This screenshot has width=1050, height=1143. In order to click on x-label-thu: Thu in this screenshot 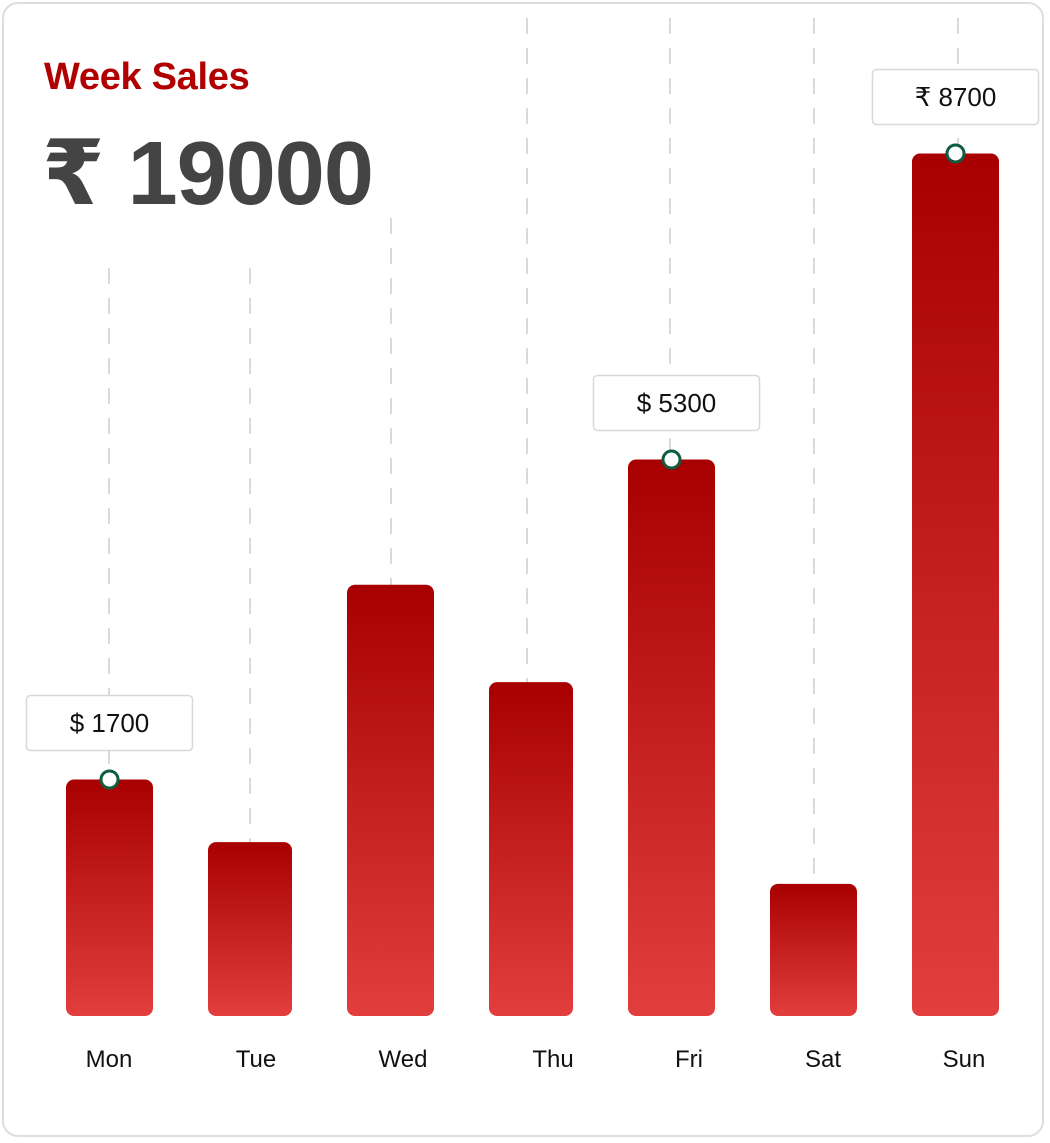, I will do `click(552, 1059)`.